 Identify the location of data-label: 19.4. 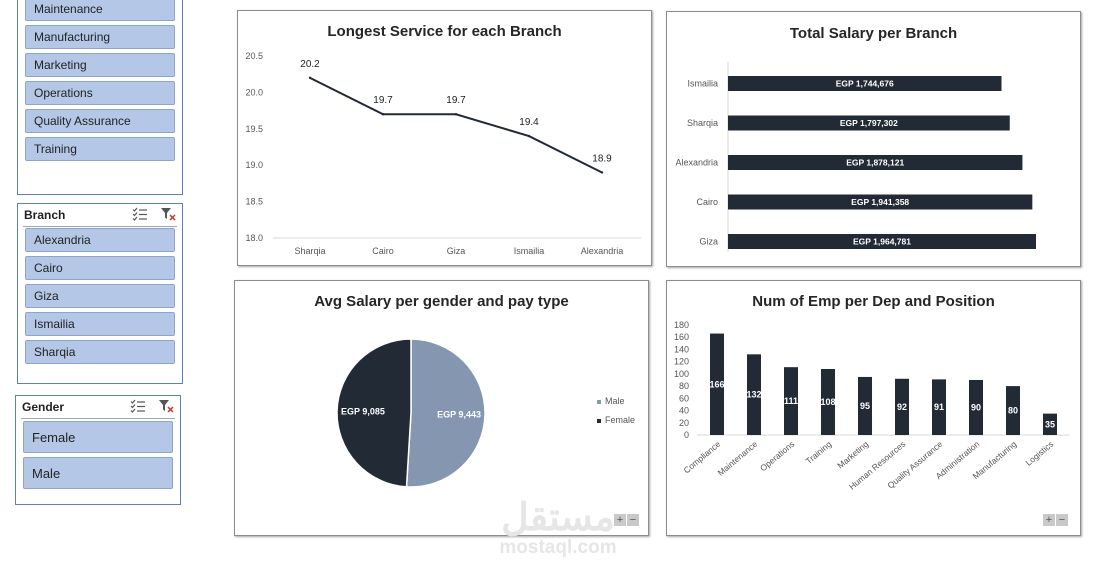
(529, 122).